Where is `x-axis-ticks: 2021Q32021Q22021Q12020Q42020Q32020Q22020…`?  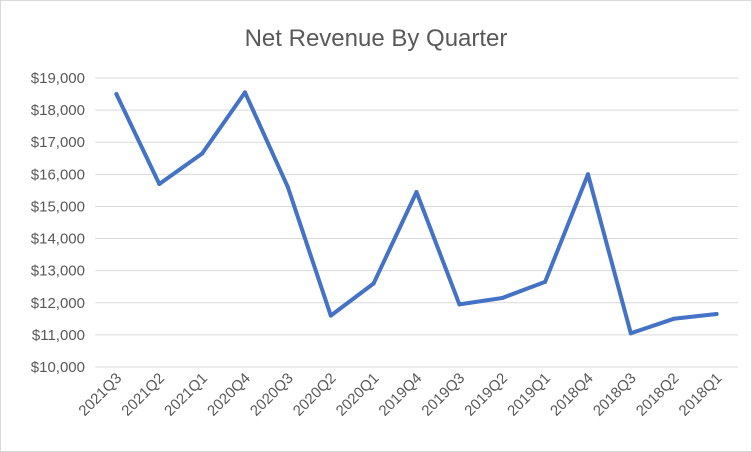 x-axis-ticks: 2021Q32021Q22021Q12020Q42020Q32020Q22020… is located at coordinates (400, 395).